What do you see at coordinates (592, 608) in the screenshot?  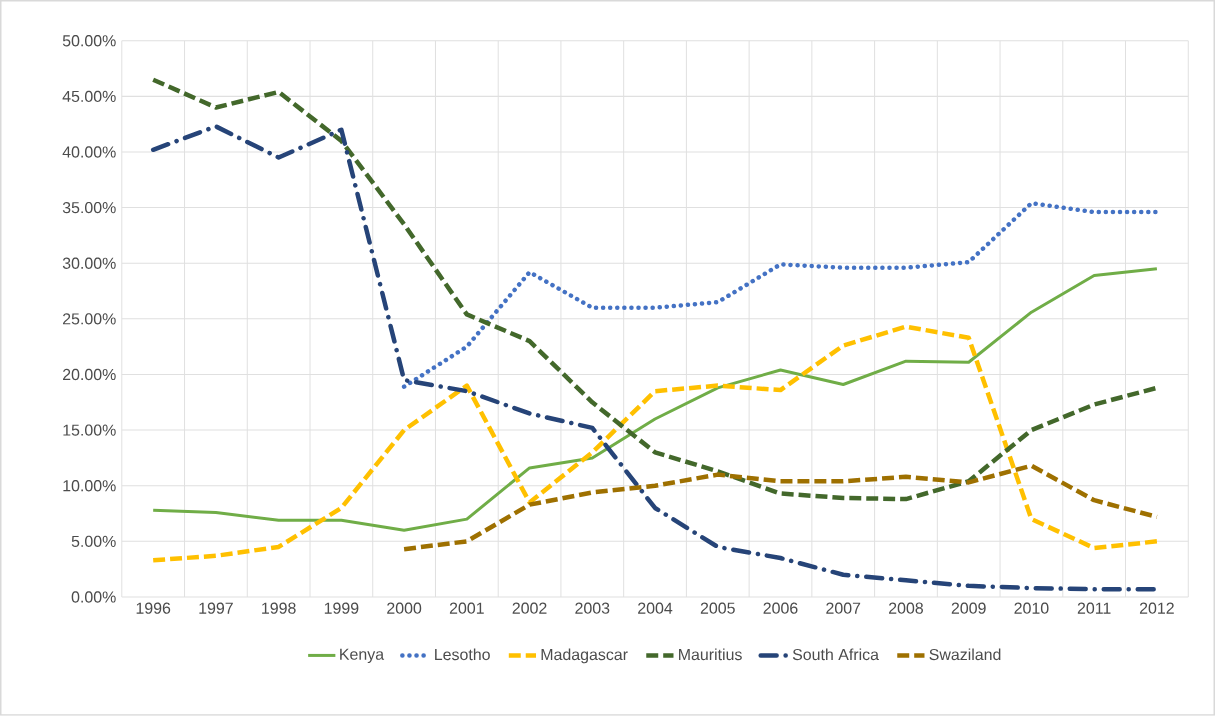 I see `x-tick-label: 2003` at bounding box center [592, 608].